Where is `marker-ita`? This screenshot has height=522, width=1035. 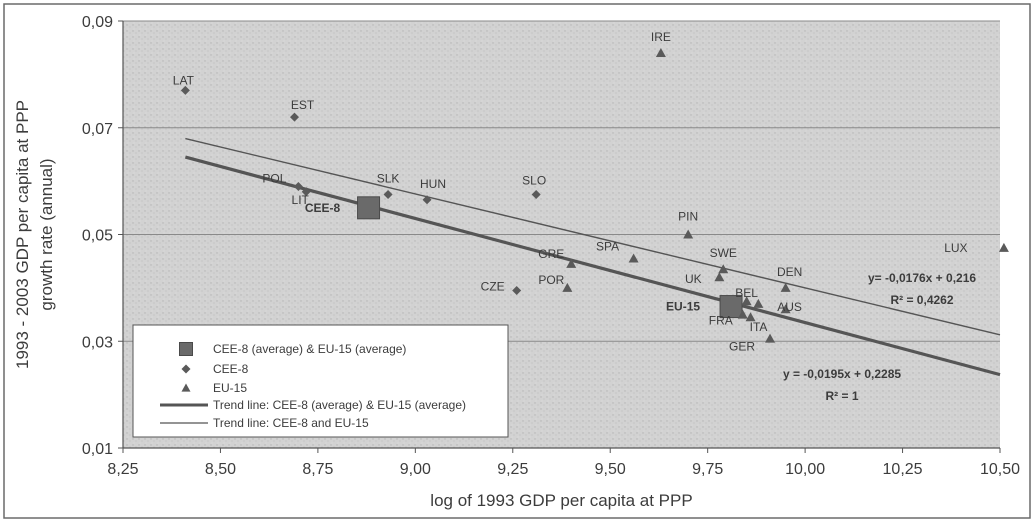
marker-ita is located at coordinates (750, 317).